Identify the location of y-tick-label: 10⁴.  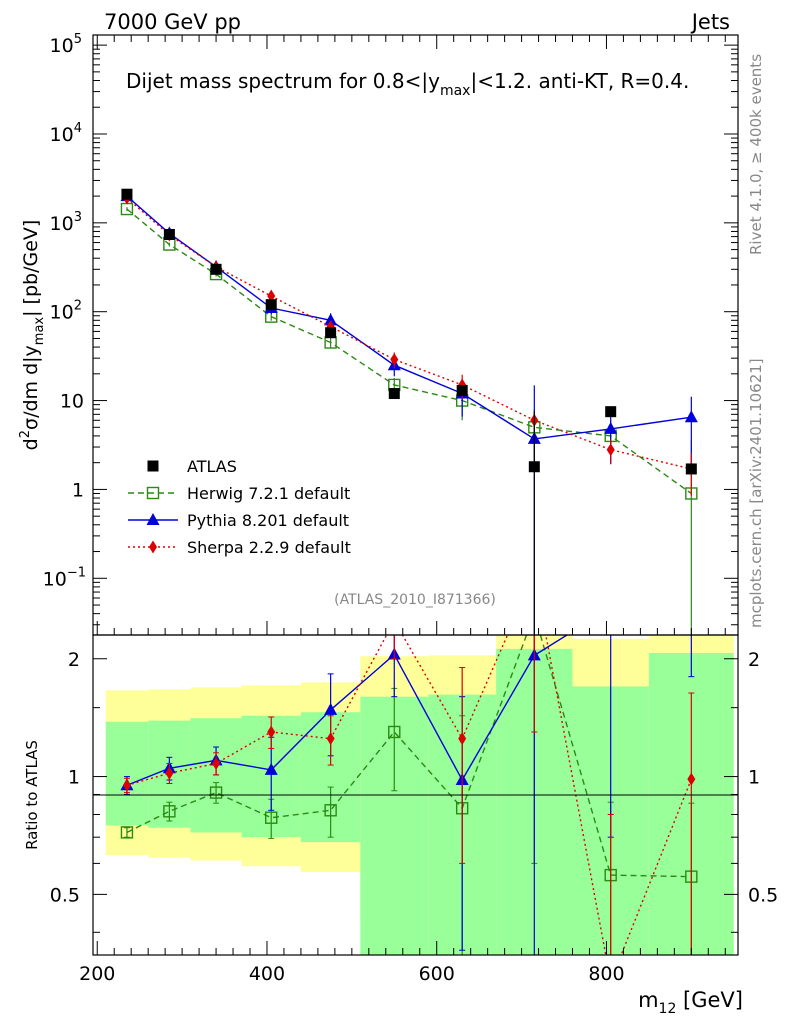
(66, 133).